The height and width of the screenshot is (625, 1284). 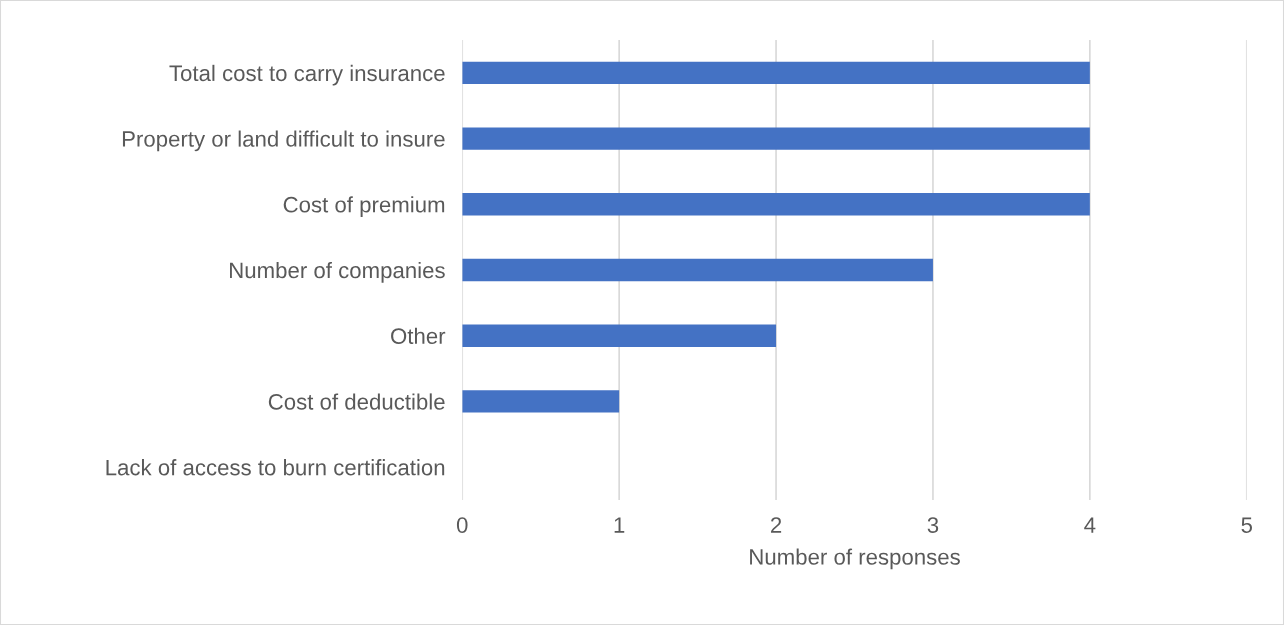 What do you see at coordinates (462, 525) in the screenshot?
I see `x-tick-label: 0` at bounding box center [462, 525].